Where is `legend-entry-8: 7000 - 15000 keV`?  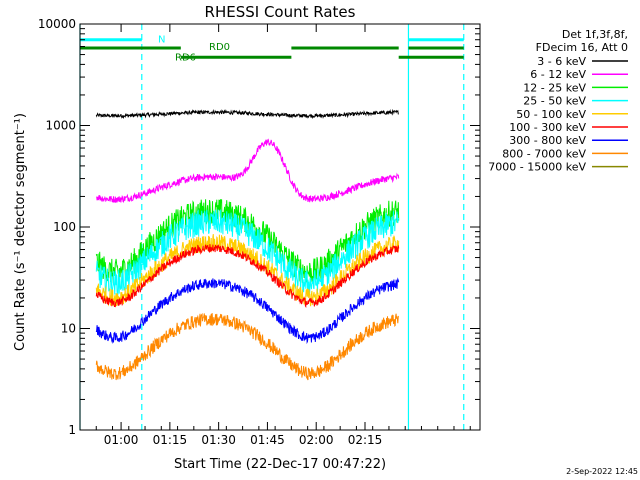
legend-entry-8: 7000 - 15000 keV is located at coordinates (537, 167).